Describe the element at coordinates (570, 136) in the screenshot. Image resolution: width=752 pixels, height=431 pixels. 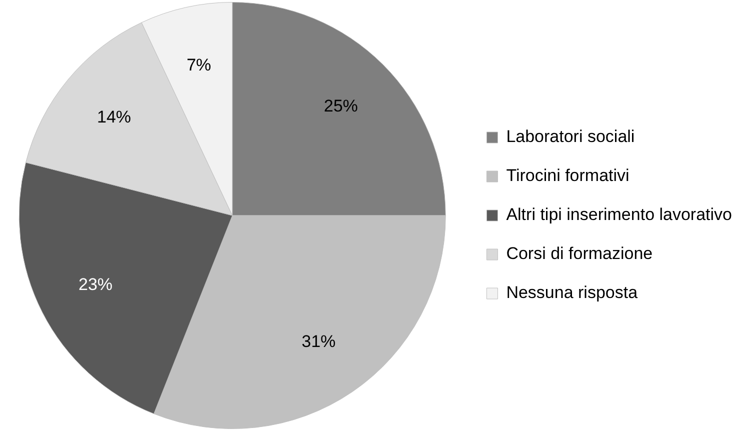
I see `legend-label: Laboratori sociali` at that location.